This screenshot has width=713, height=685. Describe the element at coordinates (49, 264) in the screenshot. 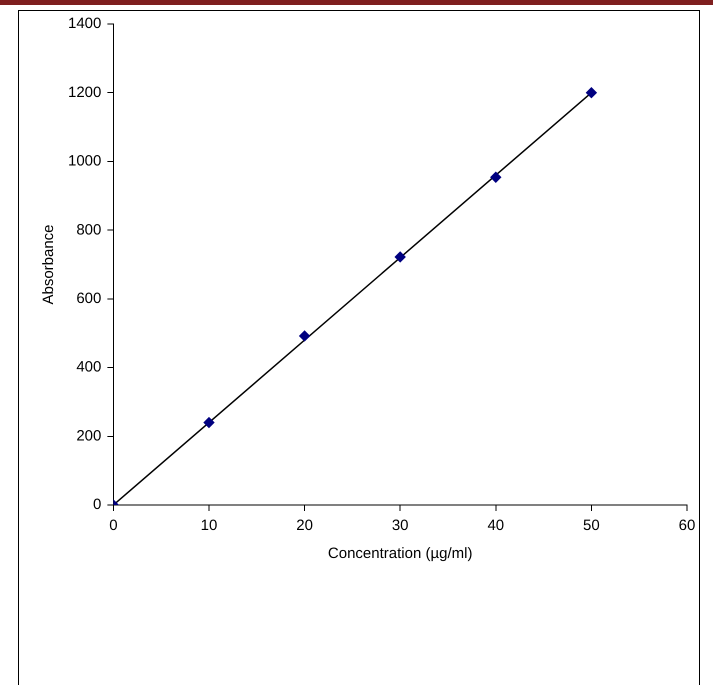

I see `y-axis-title: Absorbance` at that location.